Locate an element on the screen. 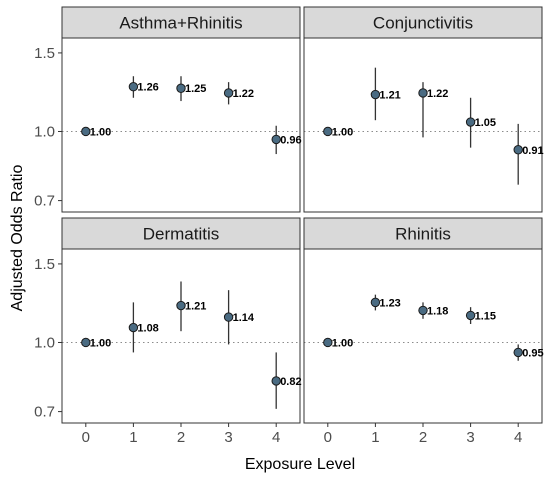 The image size is (550, 477). data-label: 1.23 is located at coordinates (389, 303).